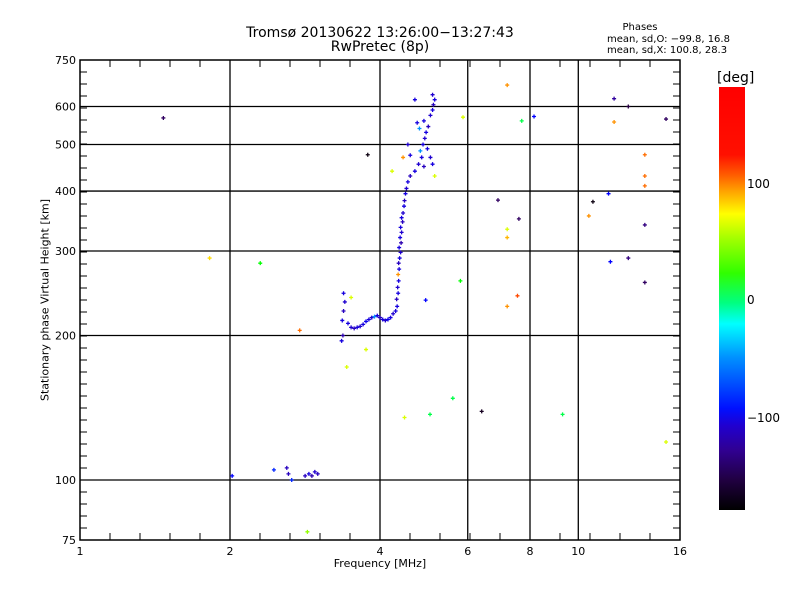  I want to click on x-tick-label: 16, so click(680, 551).